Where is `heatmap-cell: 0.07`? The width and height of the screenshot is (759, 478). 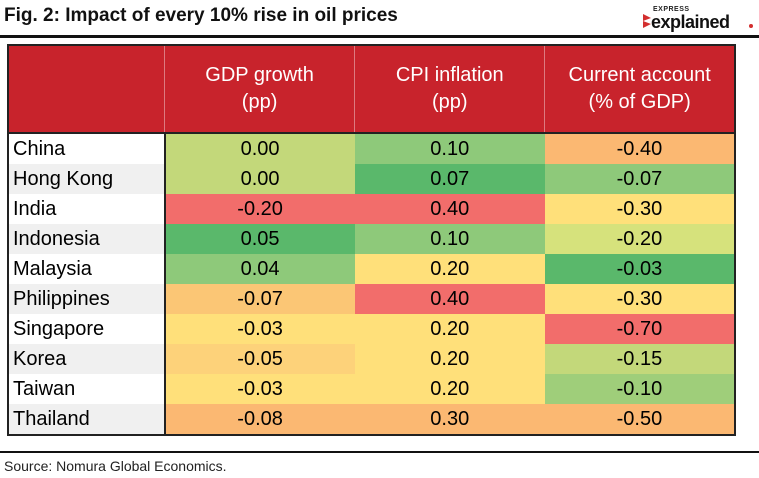
heatmap-cell: 0.07 is located at coordinates (449, 179).